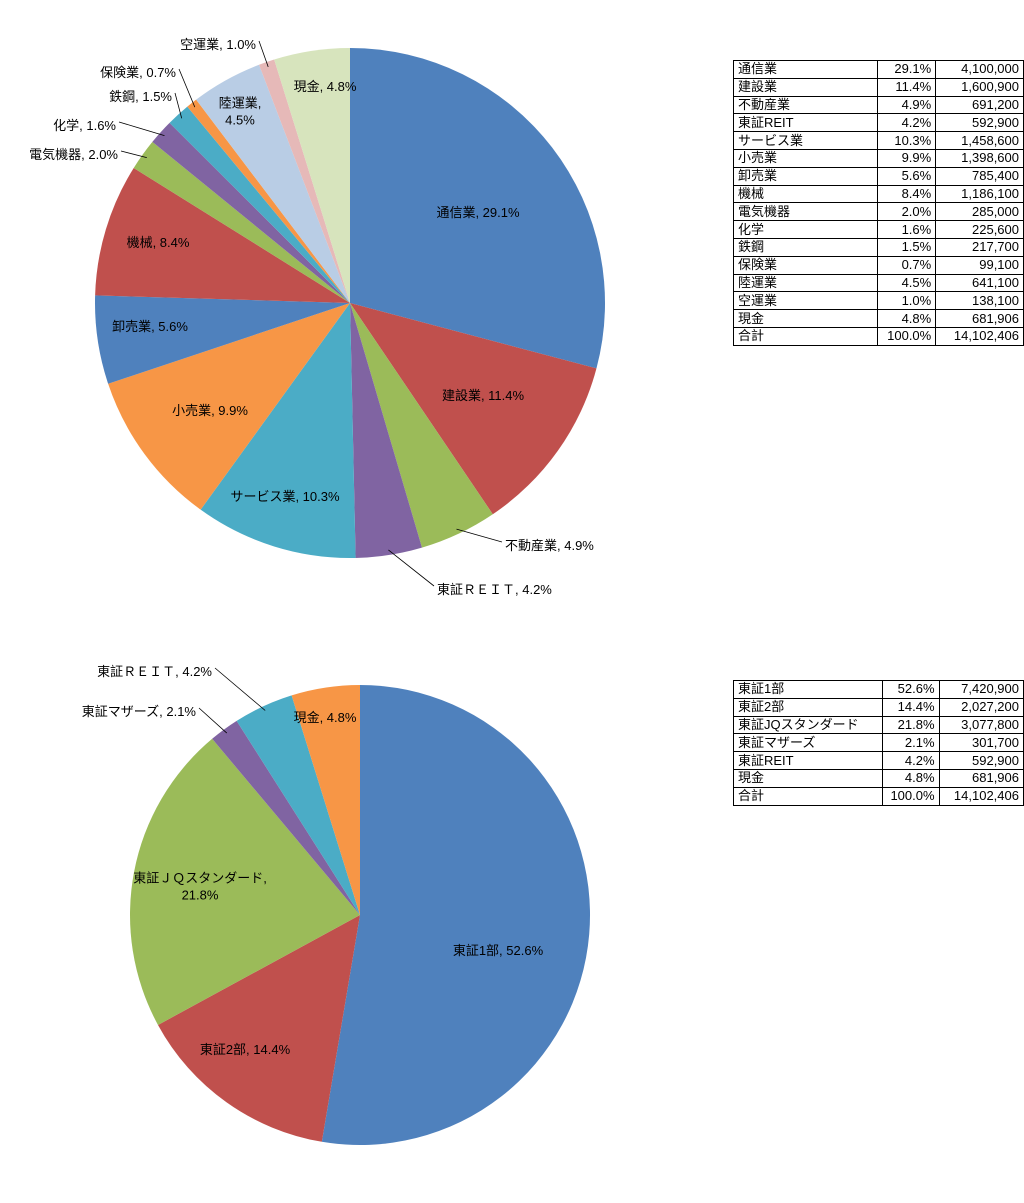  I want to click on slice-label: 機械, 8.4%, so click(158, 242).